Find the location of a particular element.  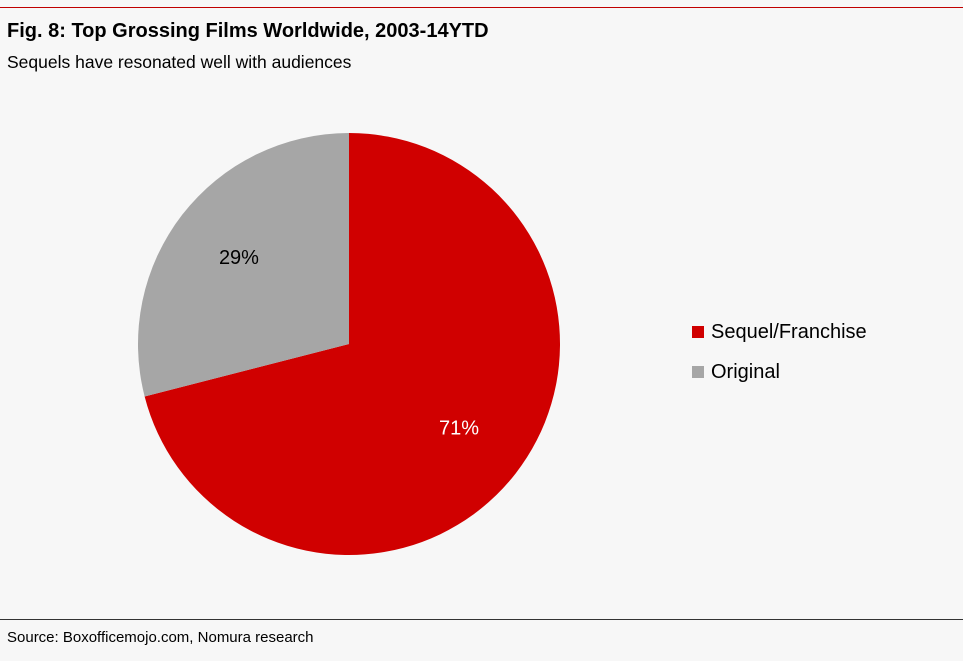

pie-slice-original is located at coordinates (243, 265).